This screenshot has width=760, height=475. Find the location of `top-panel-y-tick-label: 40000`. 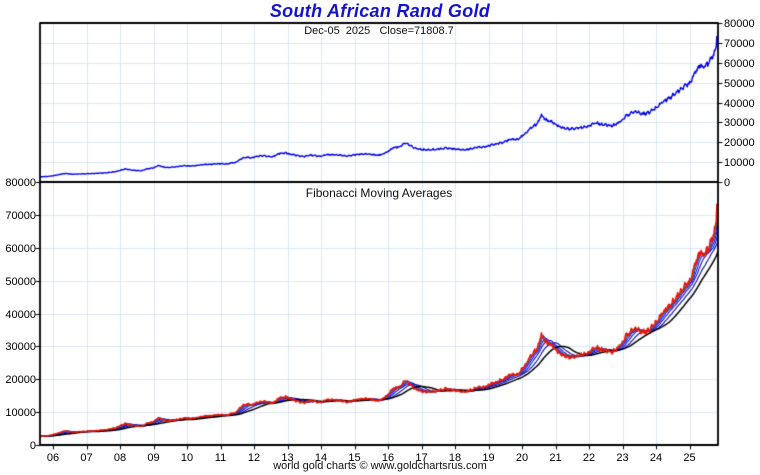

top-panel-y-tick-label: 40000 is located at coordinates (739, 103).